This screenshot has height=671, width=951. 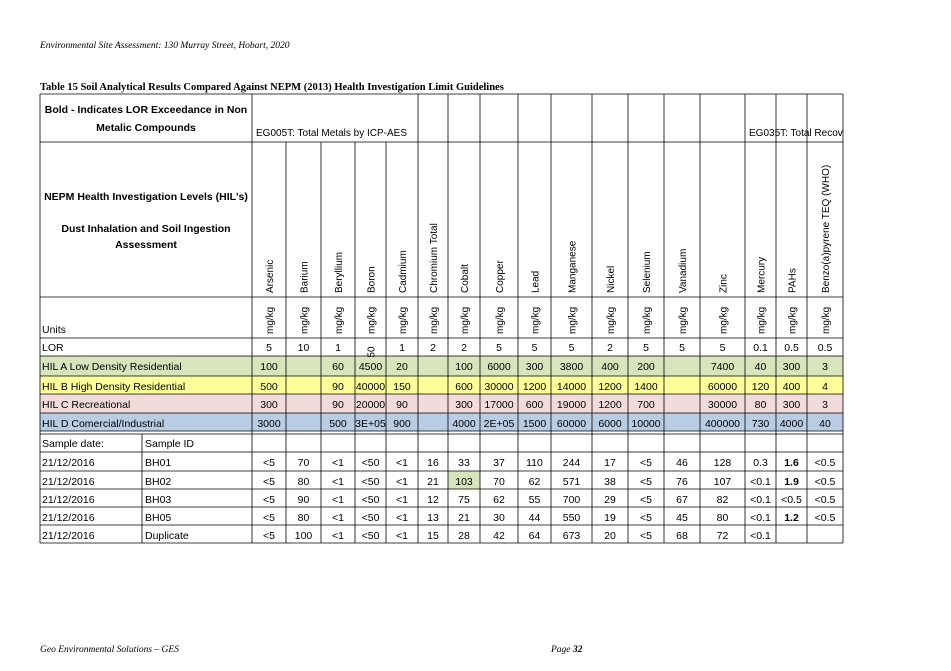 What do you see at coordinates (500, 276) in the screenshot?
I see `analyte-header: Copper` at bounding box center [500, 276].